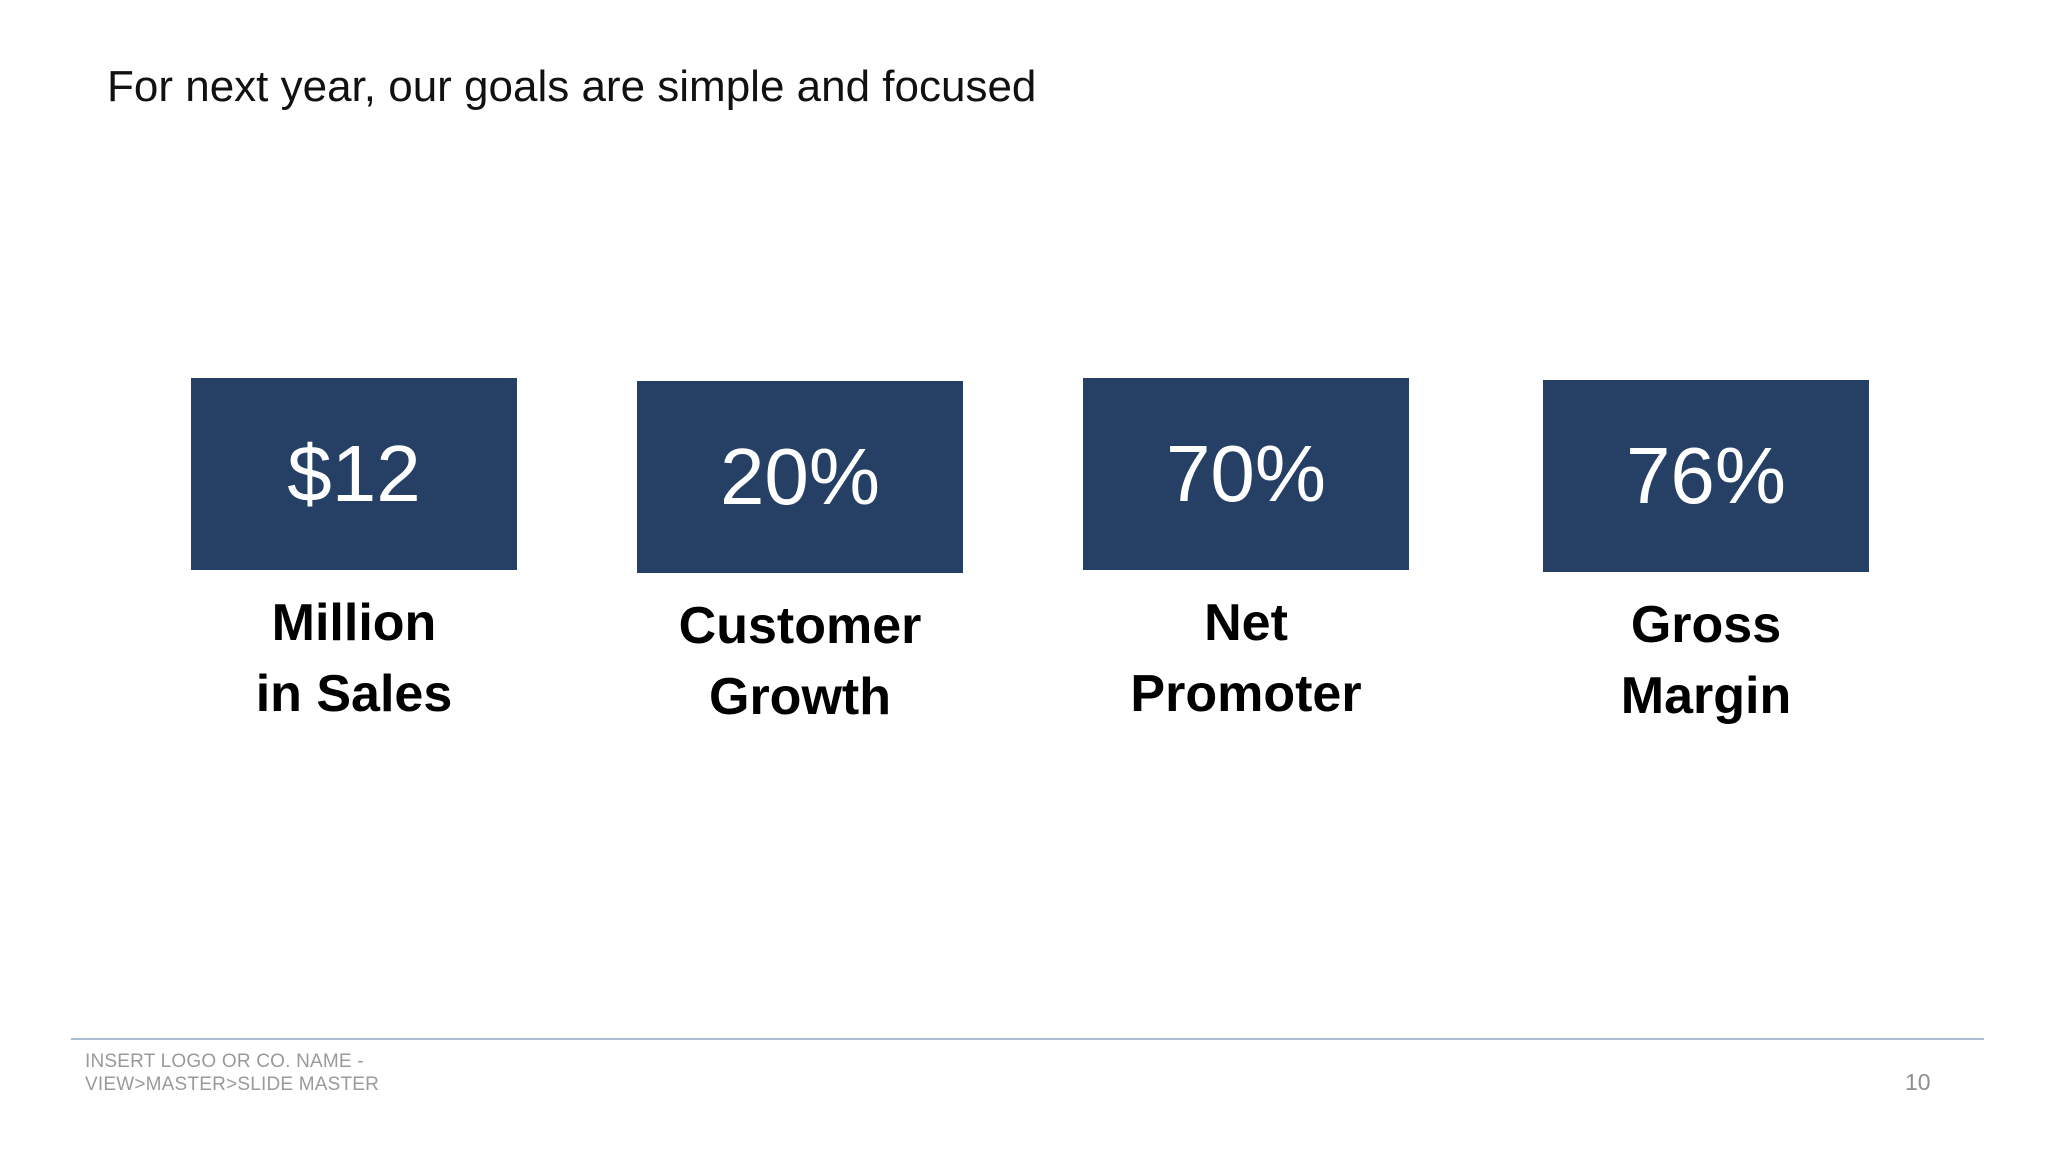 The height and width of the screenshot is (1152, 2048). I want to click on metric-customer-growth: 20% Customer Growth, so click(800, 557).